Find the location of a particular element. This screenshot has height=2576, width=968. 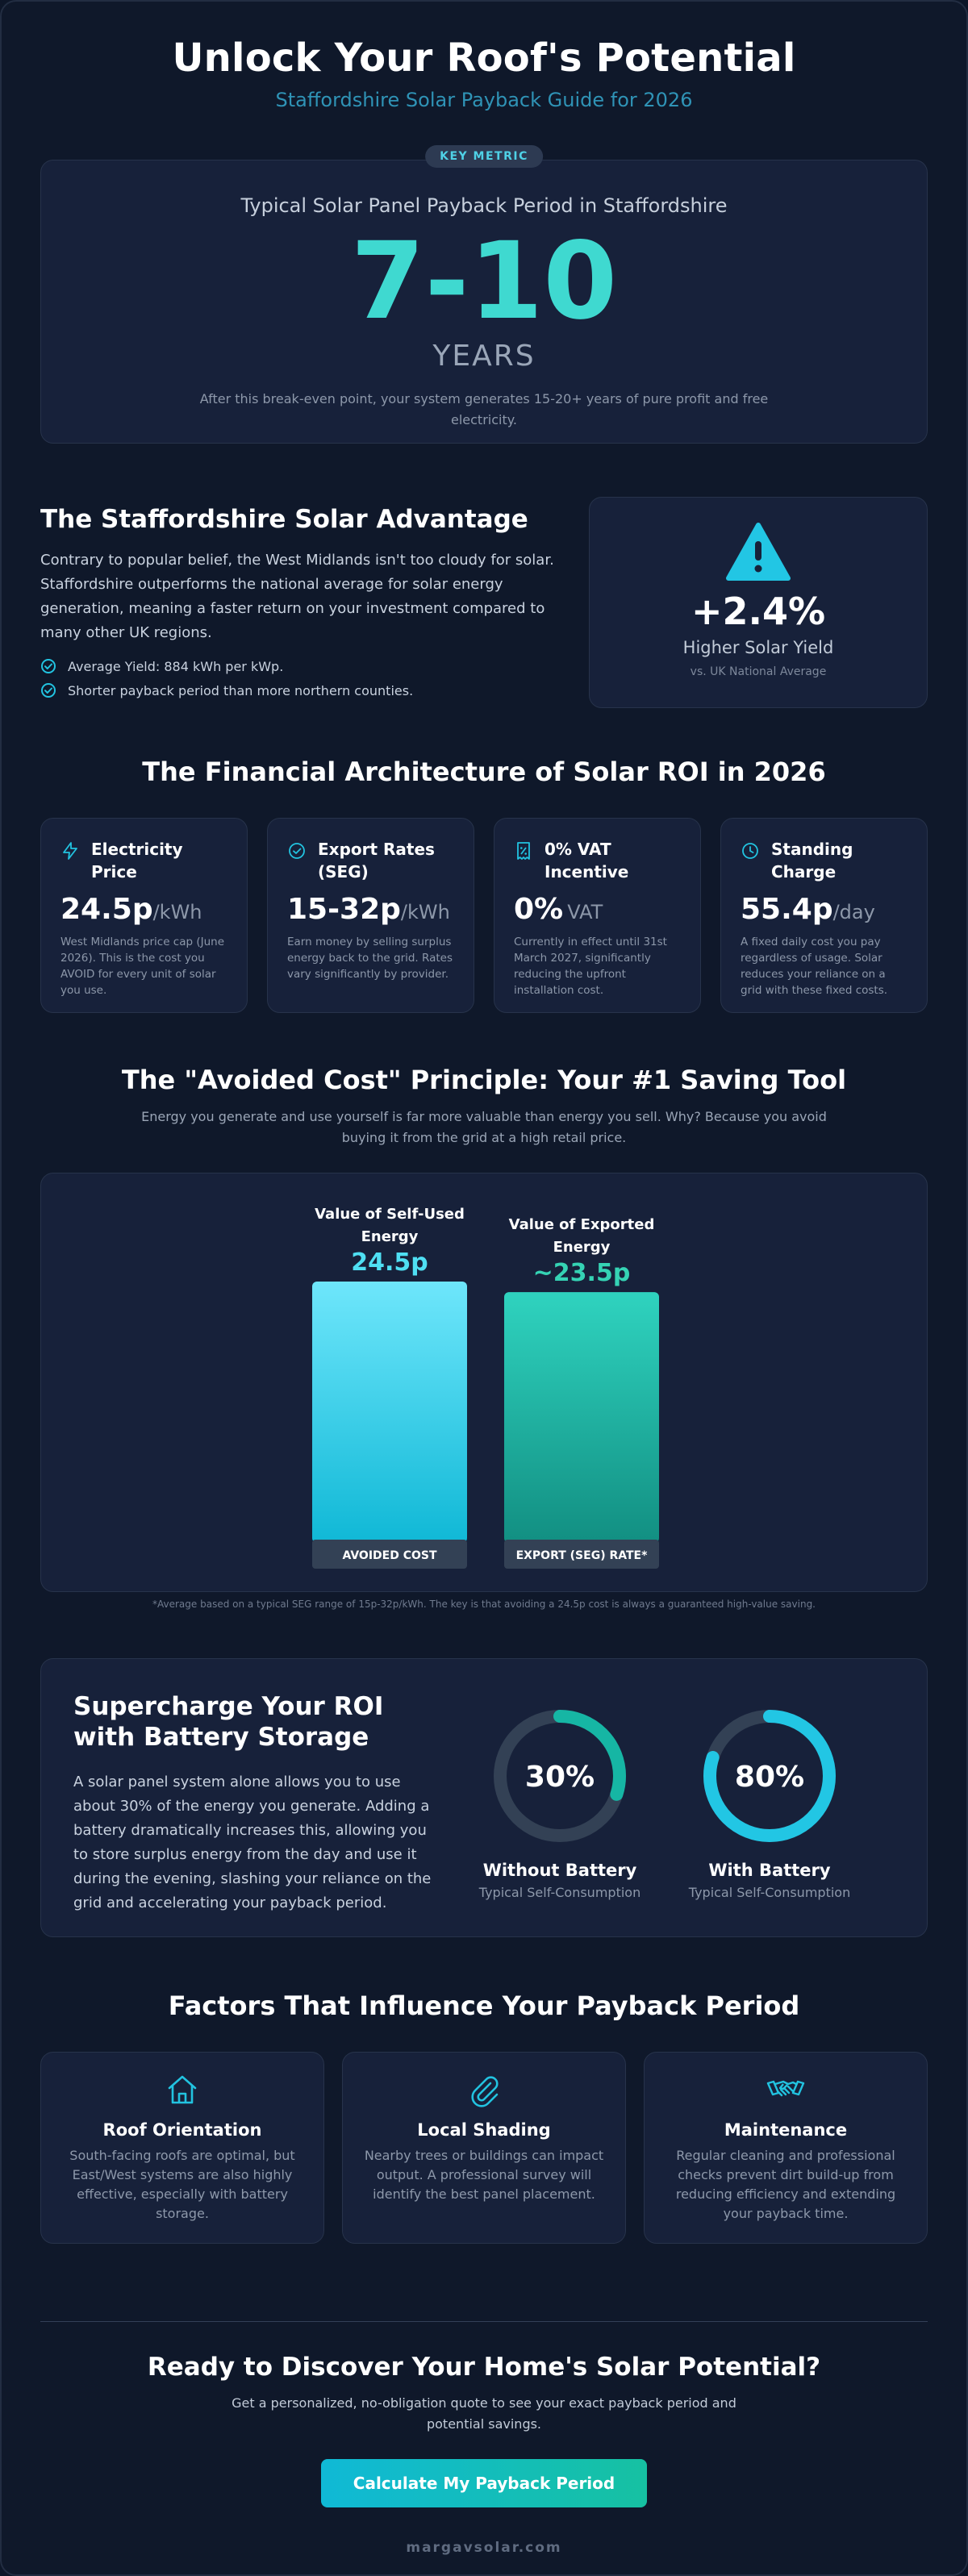

footer-domain: margavsolar.com is located at coordinates (484, 2548).